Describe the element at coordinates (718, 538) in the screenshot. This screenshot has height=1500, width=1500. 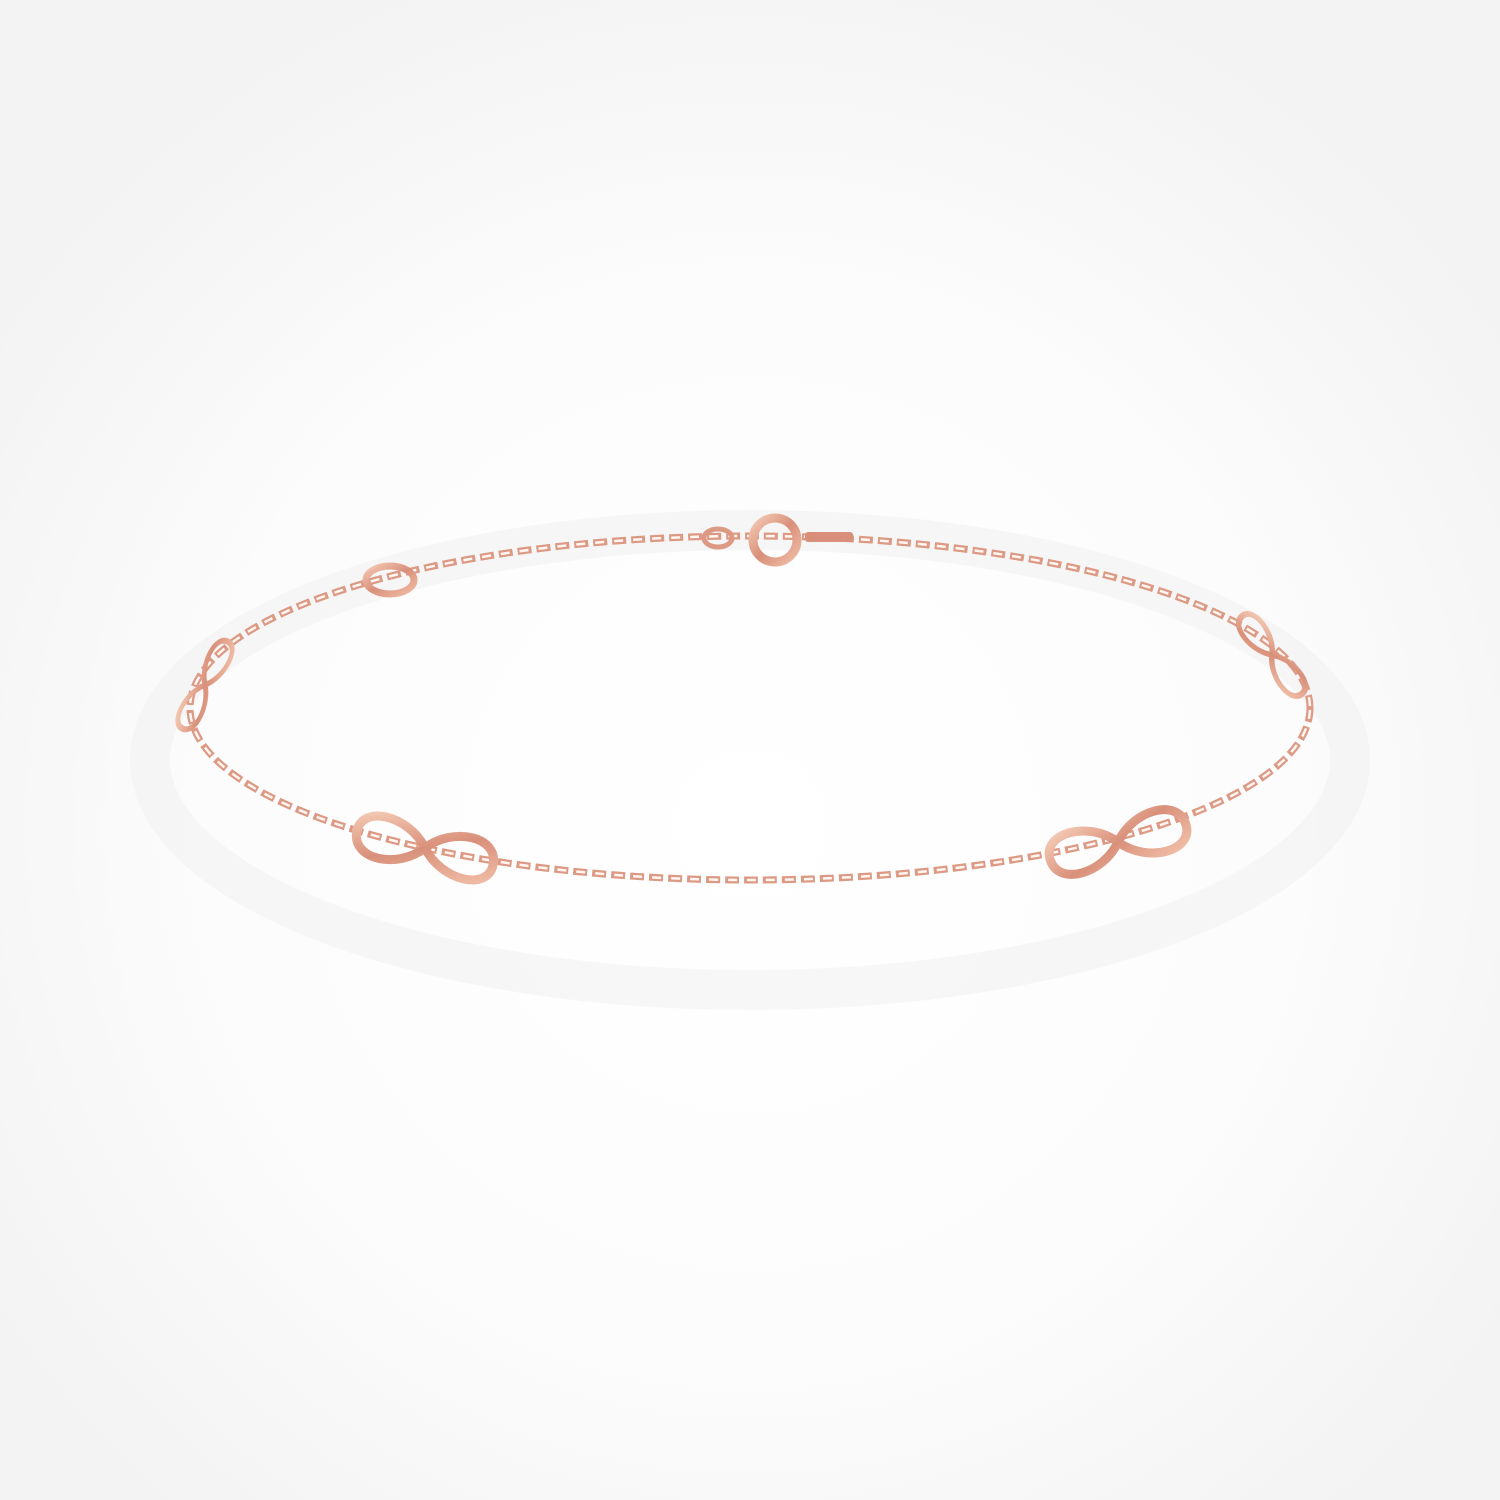
I see `jump-ring` at that location.